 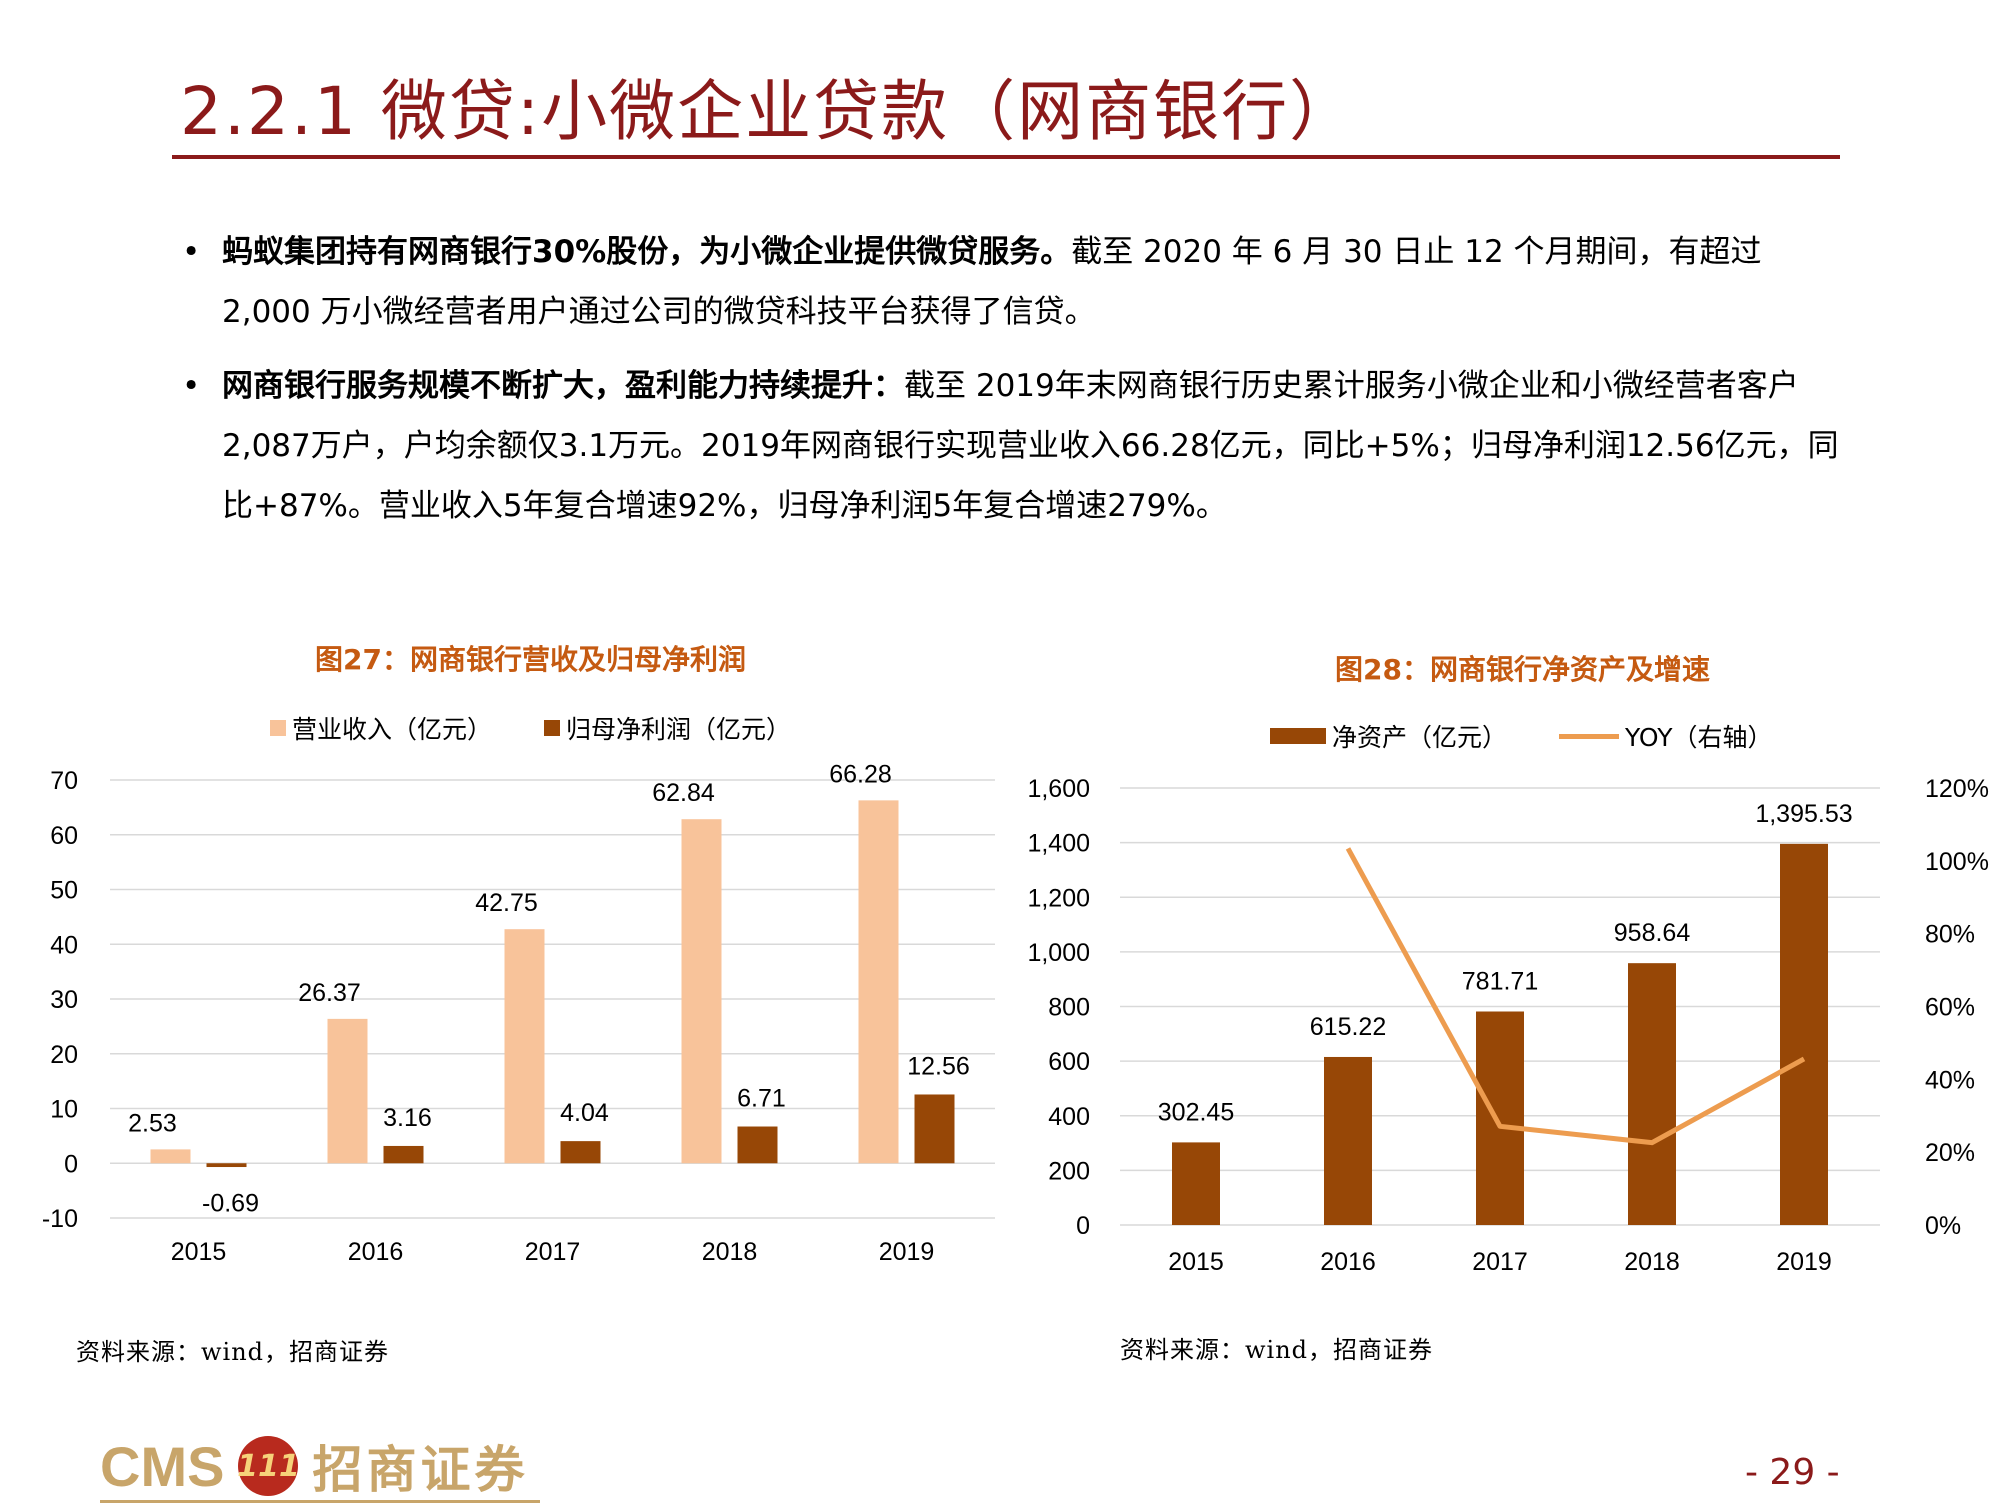 I want to click on y-tick-label: 1,200, so click(x=1058, y=898).